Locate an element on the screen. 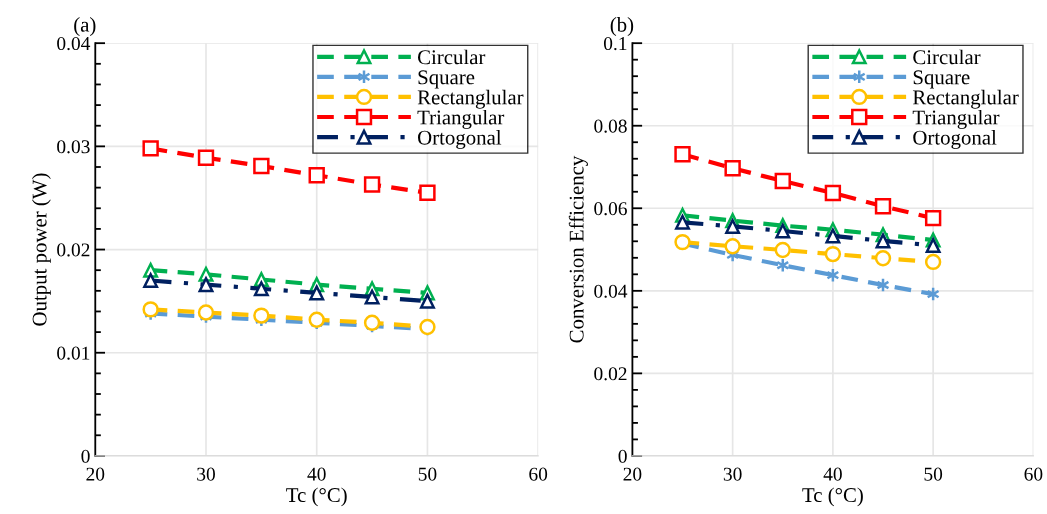 Image resolution: width=1047 pixels, height=514 pixels. chart-title: (a) is located at coordinates (85, 26).